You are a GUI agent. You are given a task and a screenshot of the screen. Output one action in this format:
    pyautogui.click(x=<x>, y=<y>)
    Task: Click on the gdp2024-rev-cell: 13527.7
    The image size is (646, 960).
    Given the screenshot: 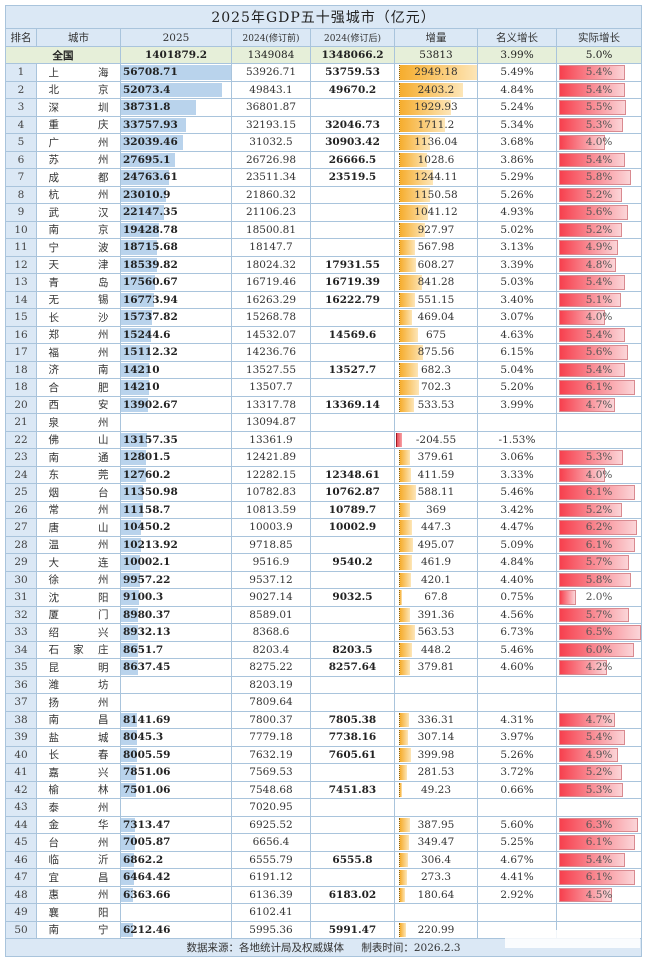 What is the action you would take?
    pyautogui.click(x=352, y=369)
    